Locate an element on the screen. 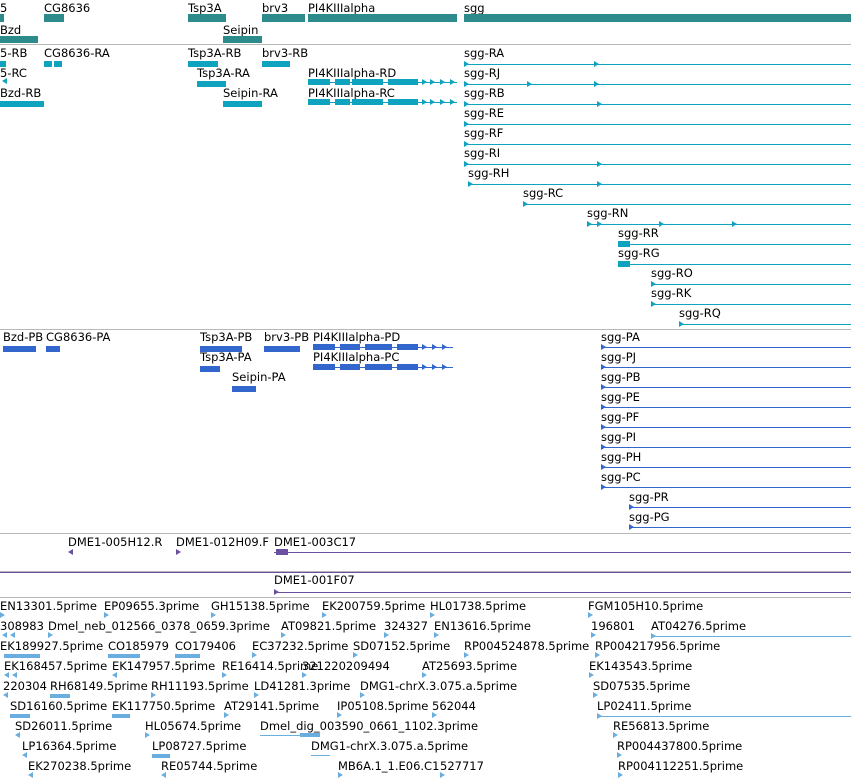 The height and width of the screenshot is (781, 851). feature-label: LP08727.5prime is located at coordinates (199, 746).